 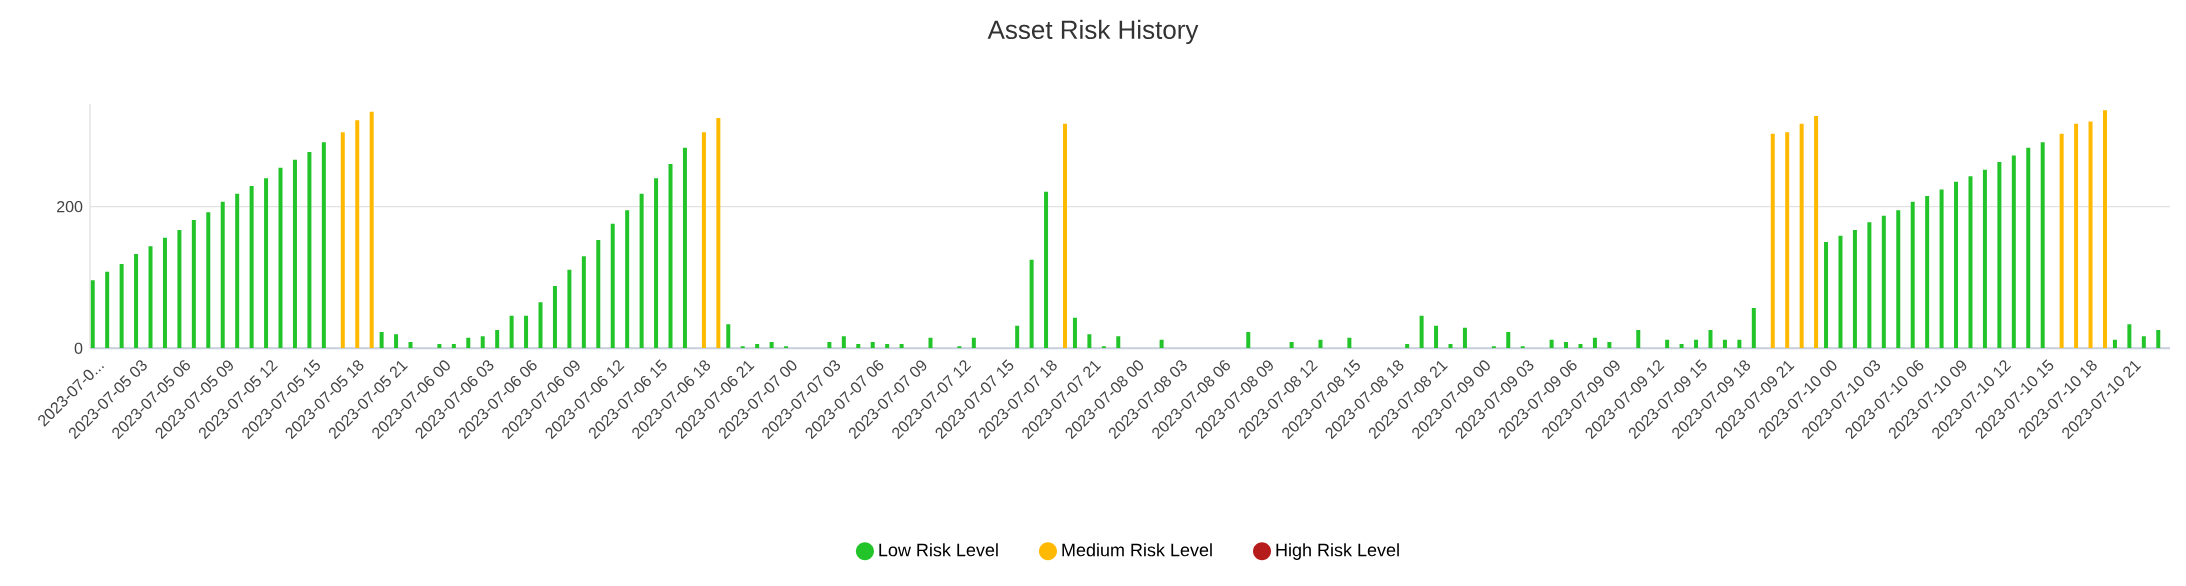 I want to click on legend-label: Medium Risk Level, so click(x=1137, y=550).